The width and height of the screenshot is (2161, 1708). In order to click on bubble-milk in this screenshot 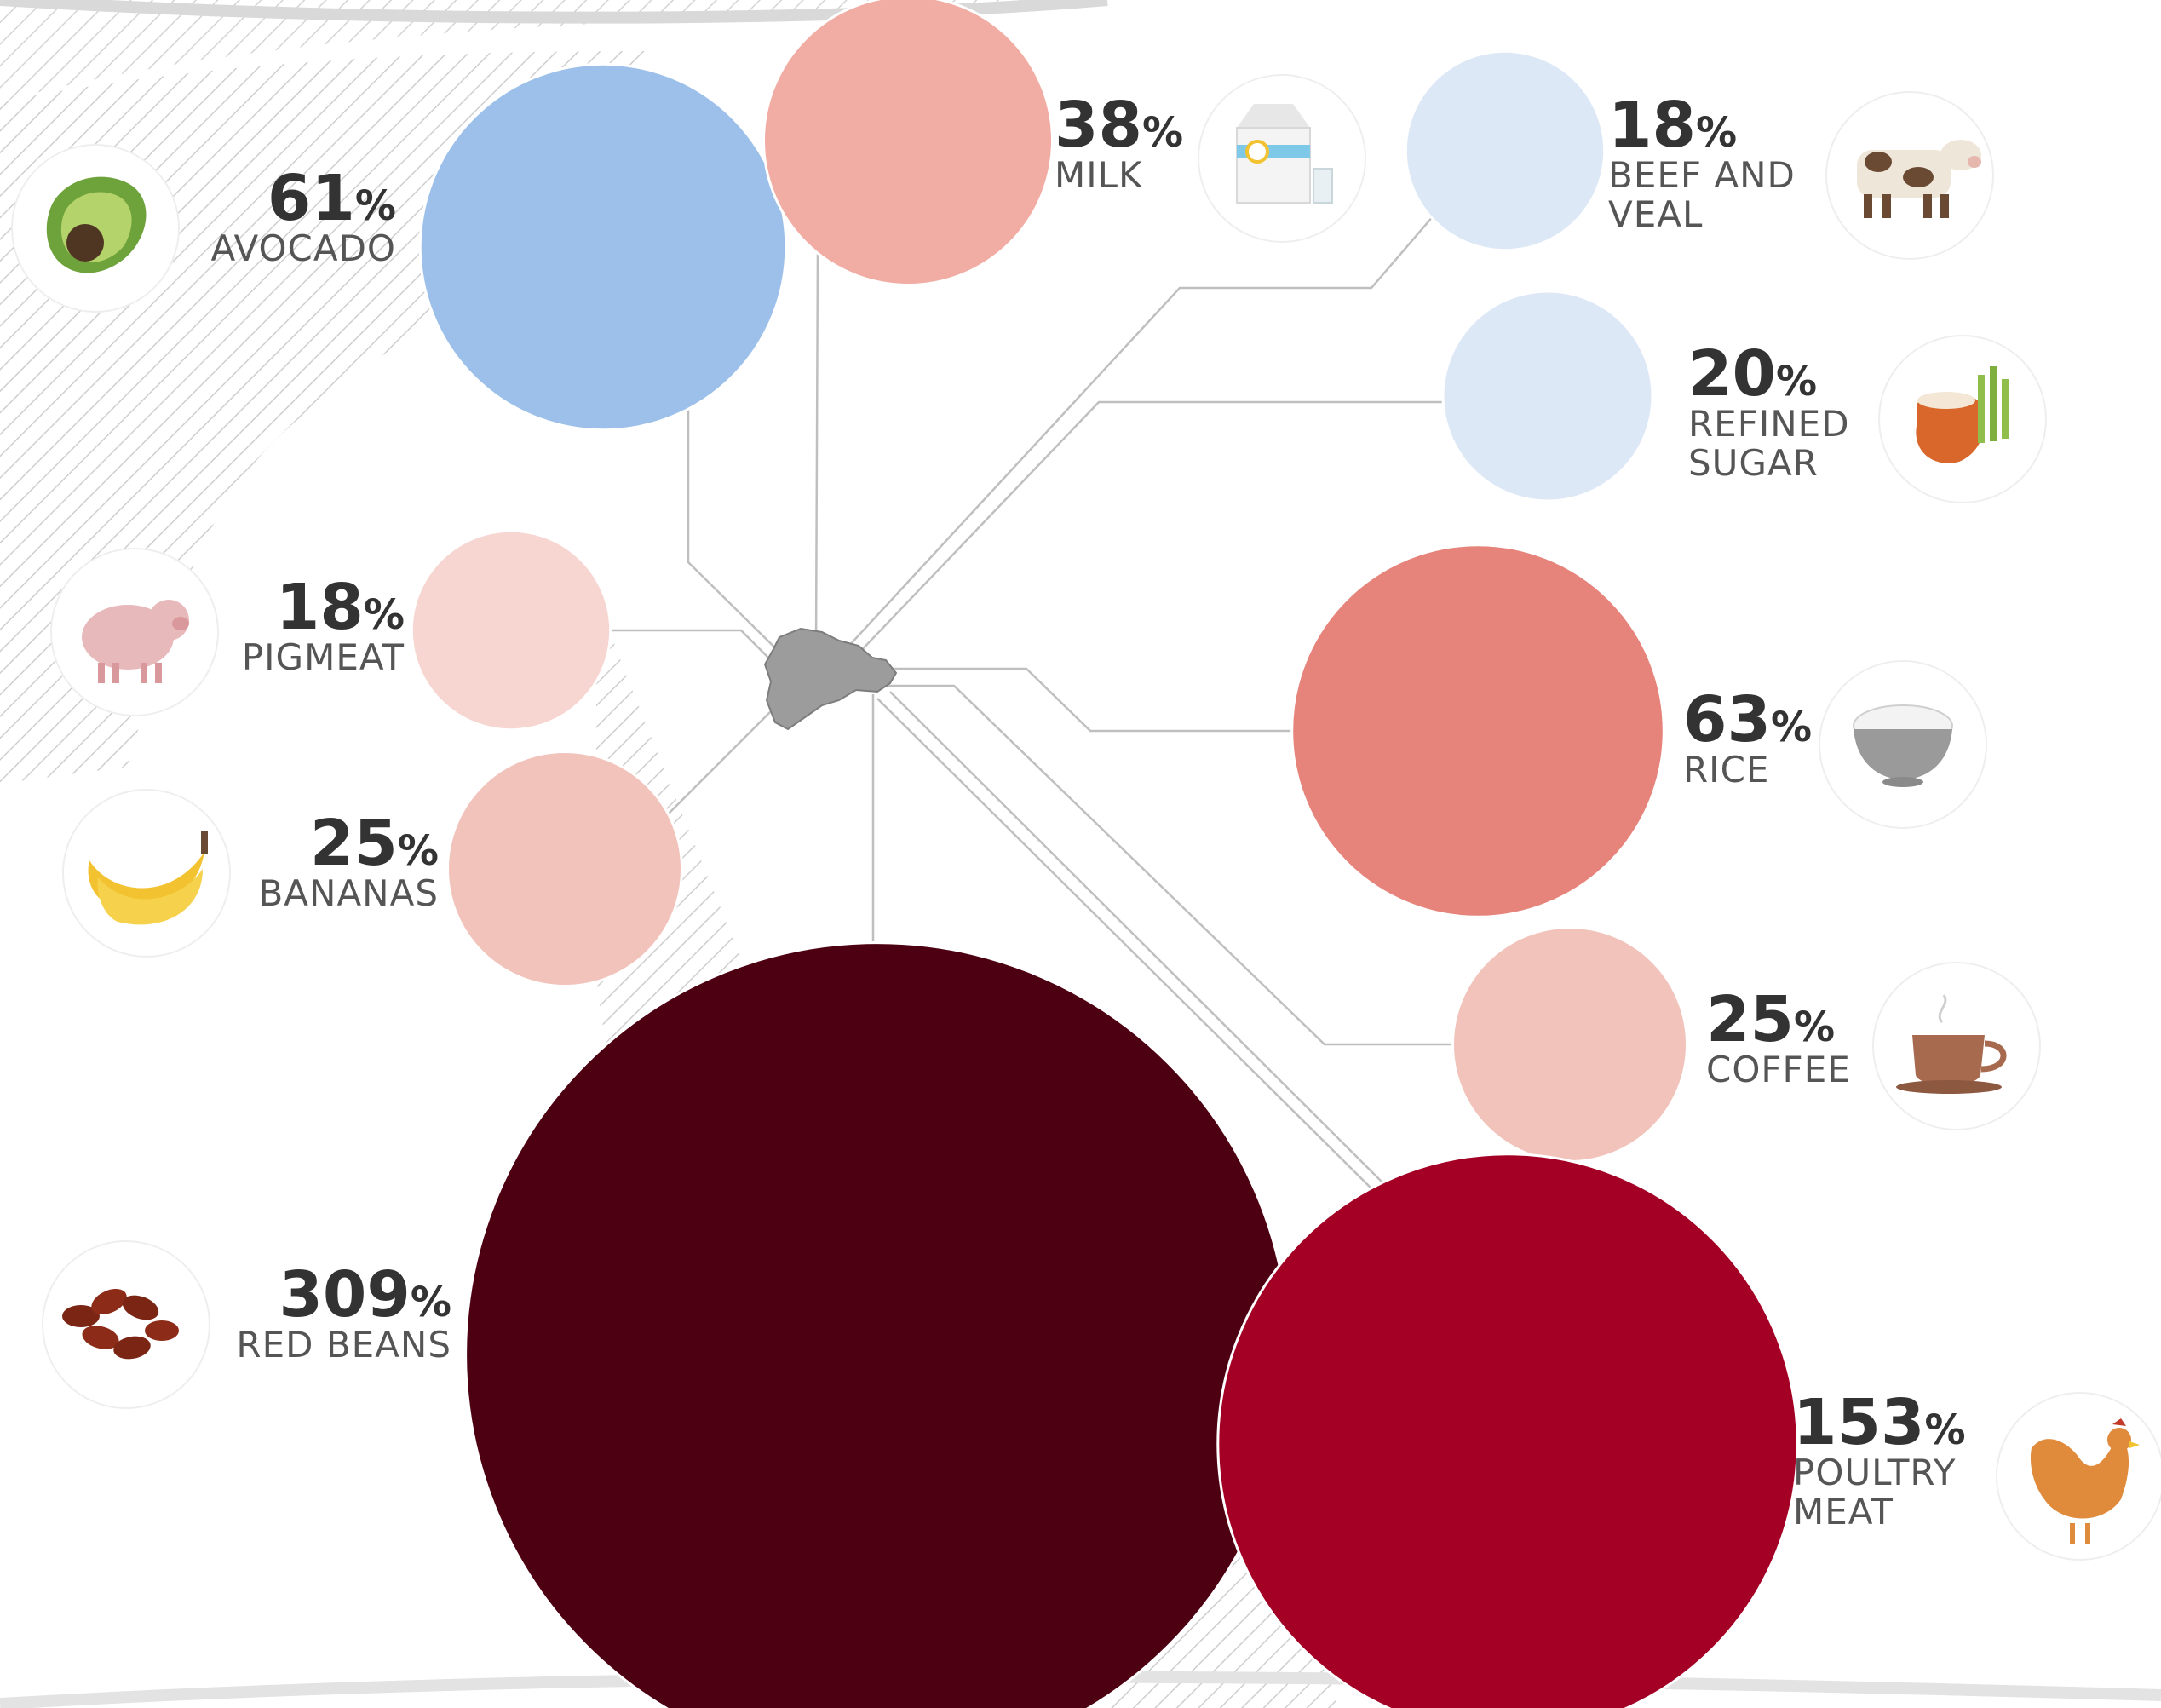, I will do `click(908, 143)`.